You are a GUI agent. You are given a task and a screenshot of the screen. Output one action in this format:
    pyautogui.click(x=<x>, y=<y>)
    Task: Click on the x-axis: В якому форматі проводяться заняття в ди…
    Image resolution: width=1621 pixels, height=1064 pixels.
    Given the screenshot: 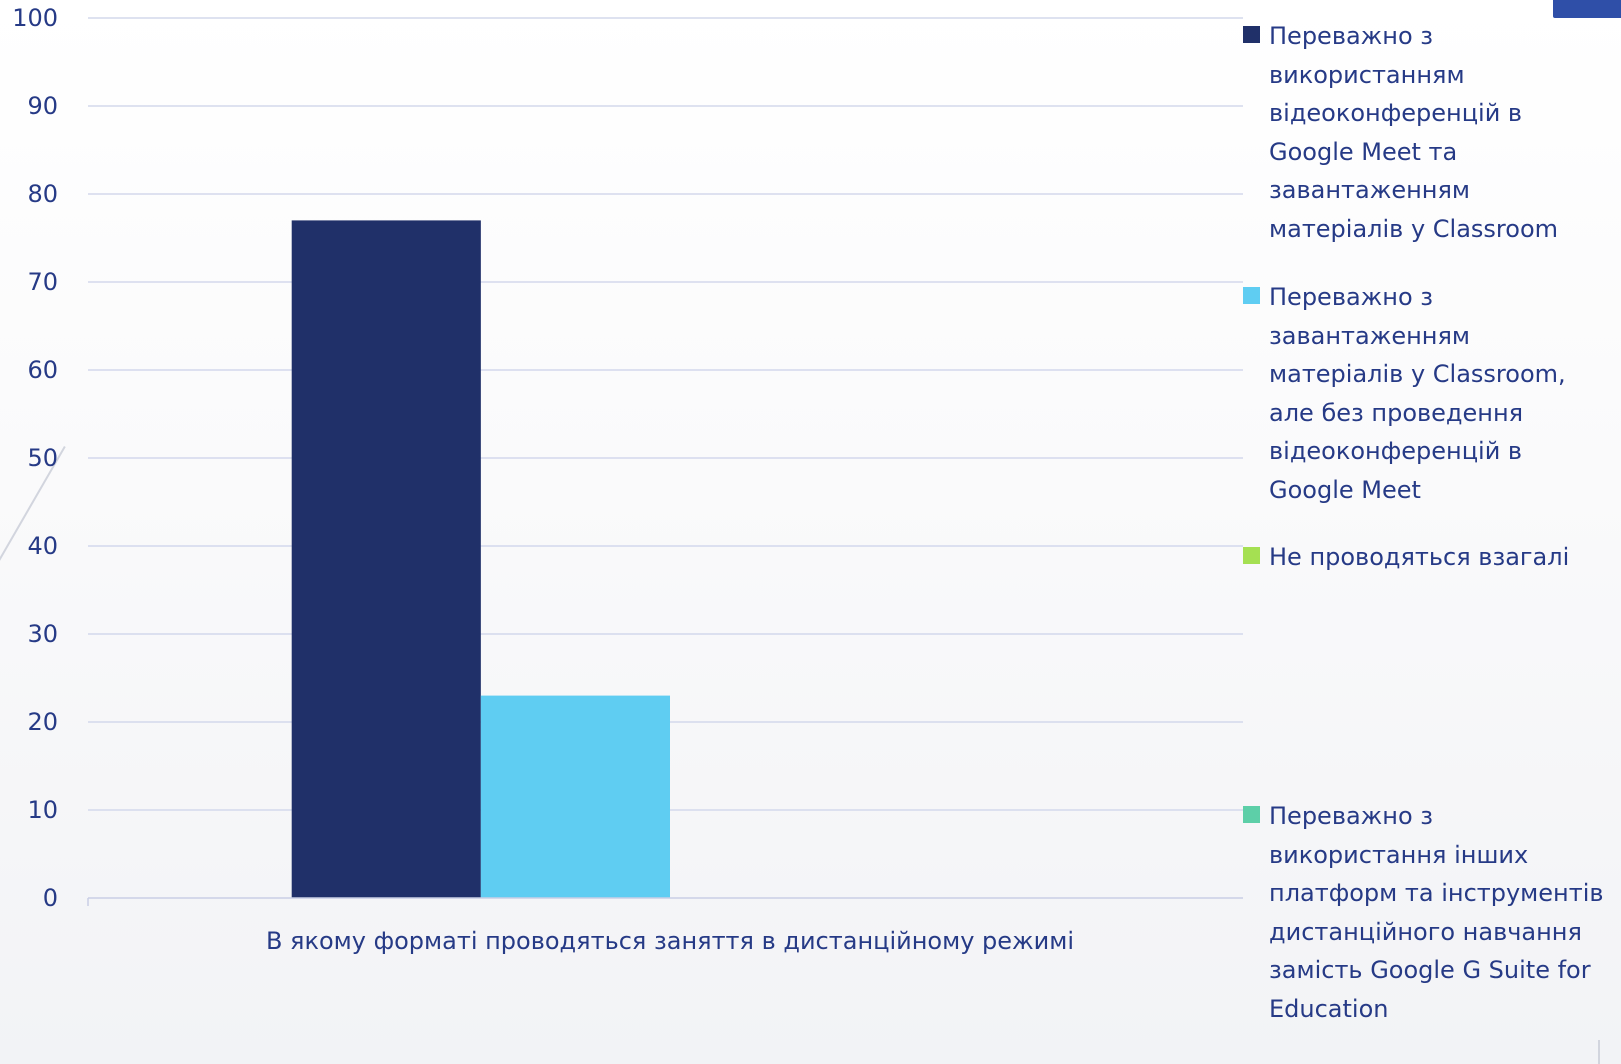 What is the action you would take?
    pyautogui.click(x=665, y=926)
    